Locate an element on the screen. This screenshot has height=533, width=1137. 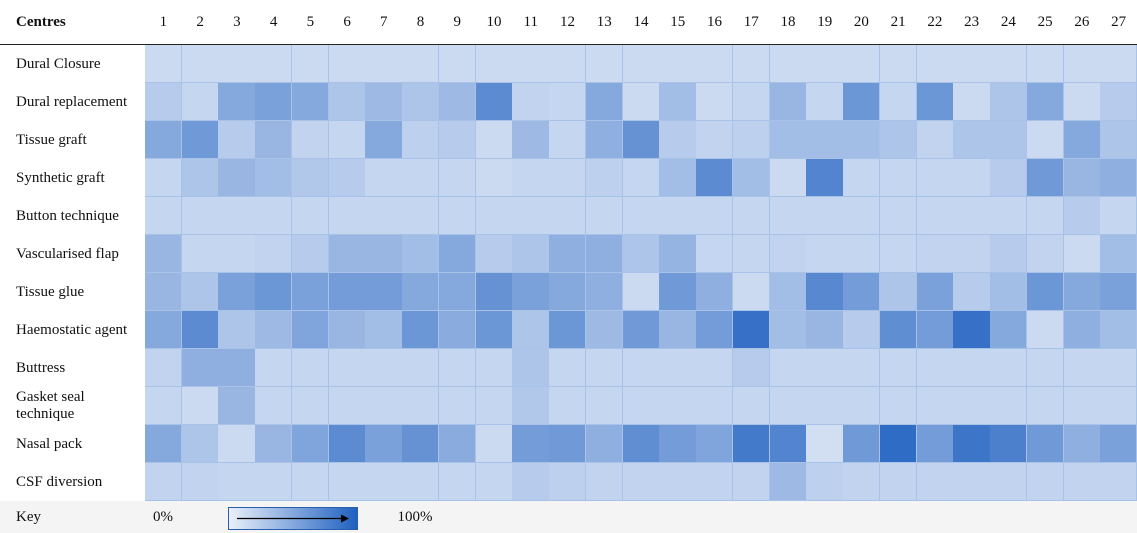
column-label: 6 is located at coordinates (347, 21).